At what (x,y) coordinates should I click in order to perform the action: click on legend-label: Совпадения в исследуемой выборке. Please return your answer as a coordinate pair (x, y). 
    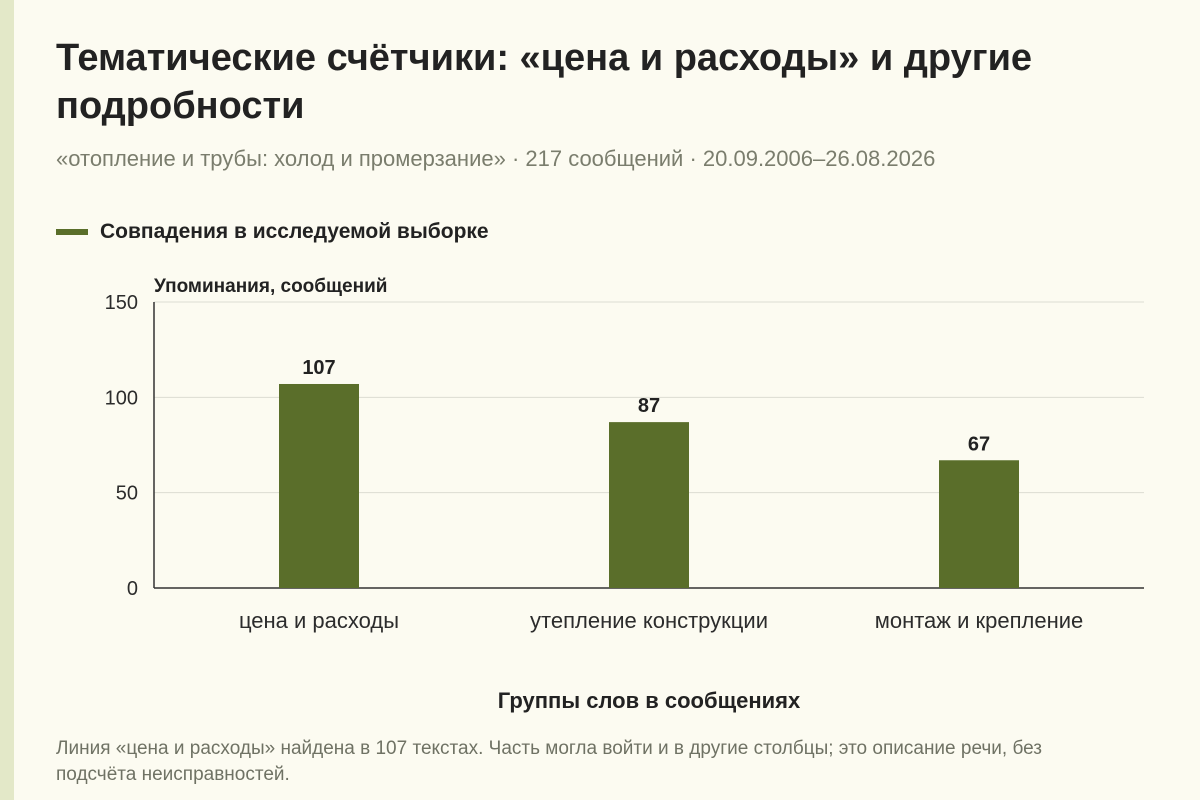
    Looking at the image, I should click on (294, 231).